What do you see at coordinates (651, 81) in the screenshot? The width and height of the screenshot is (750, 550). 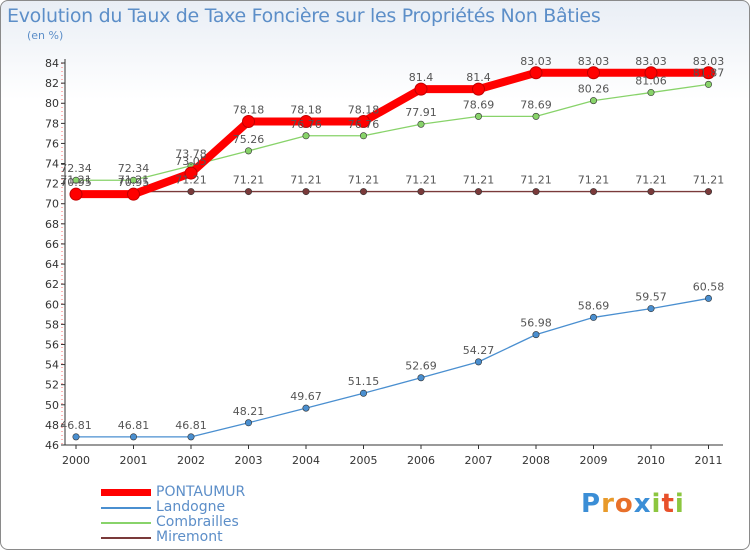 I see `data-label-combrailles: 81.06` at bounding box center [651, 81].